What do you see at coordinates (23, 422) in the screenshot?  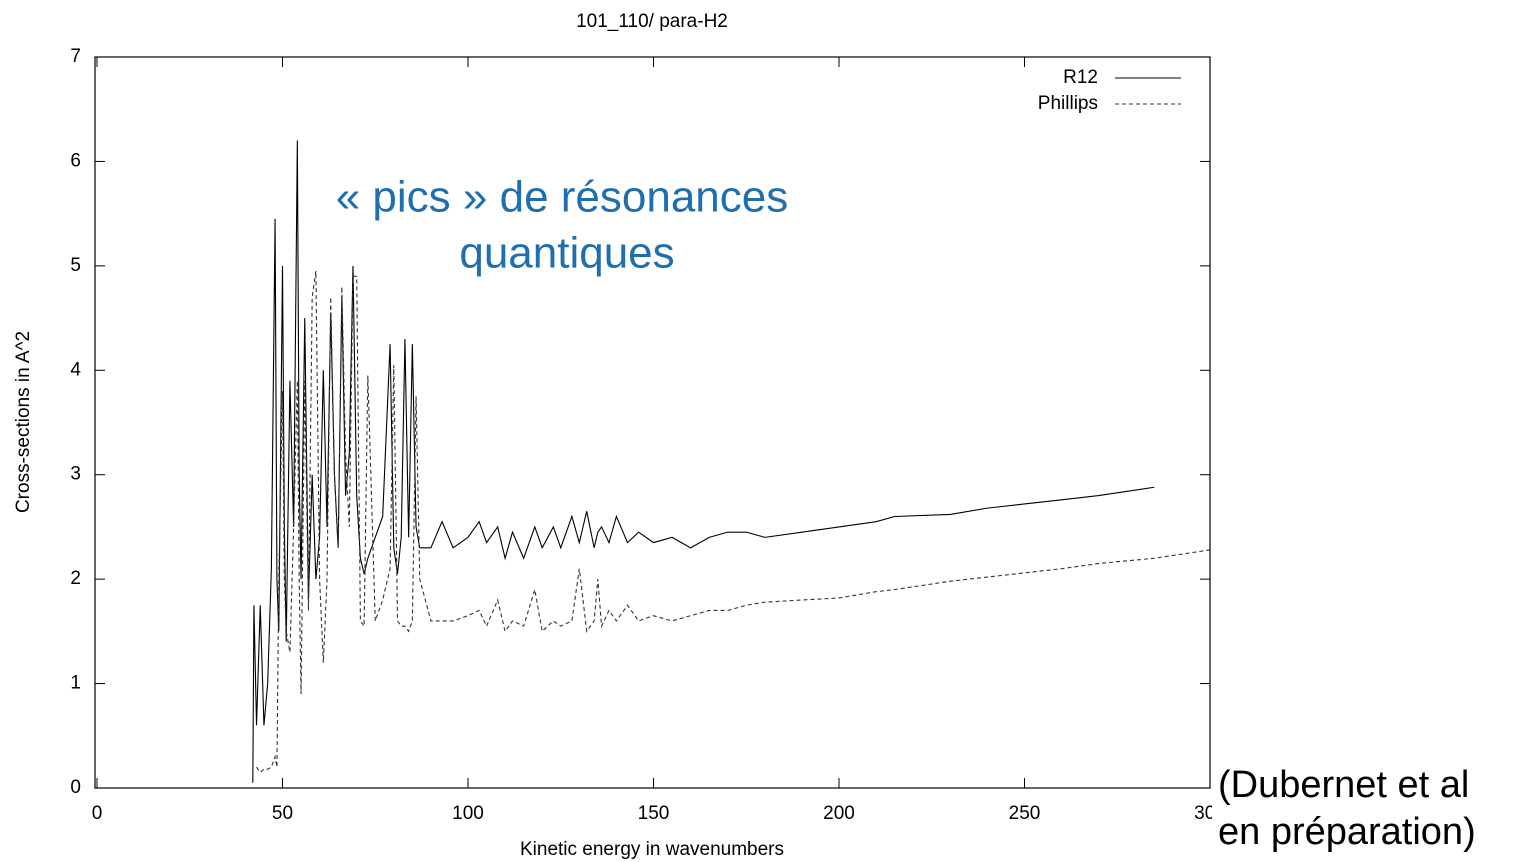 I see `y-axis-label: Cross-sections in A^2` at bounding box center [23, 422].